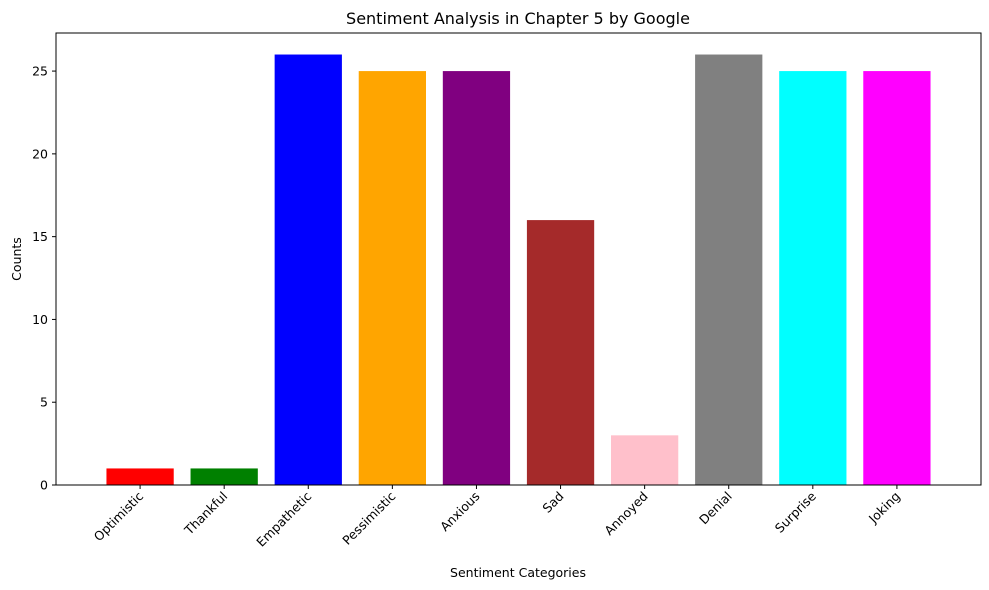 Image resolution: width=989 pixels, height=590 pixels. I want to click on x-tick-label-optimistic: Optimistic, so click(119, 516).